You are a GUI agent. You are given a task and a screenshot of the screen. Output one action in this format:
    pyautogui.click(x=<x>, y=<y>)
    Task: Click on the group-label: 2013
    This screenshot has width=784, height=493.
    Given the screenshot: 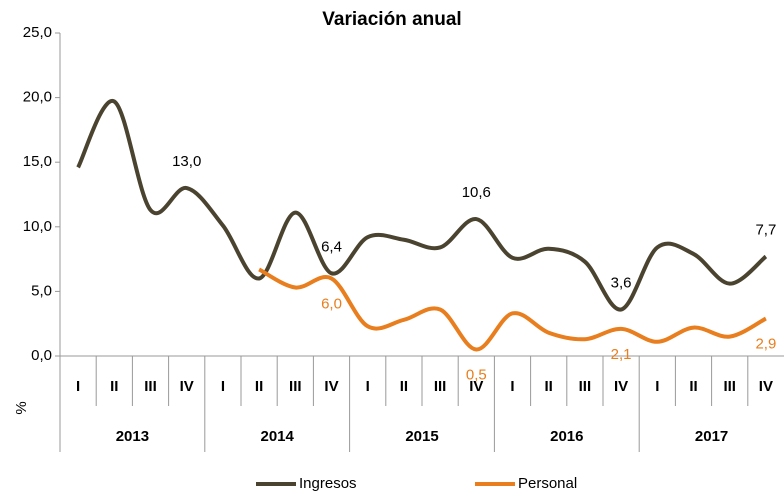 What is the action you would take?
    pyautogui.click(x=132, y=436)
    